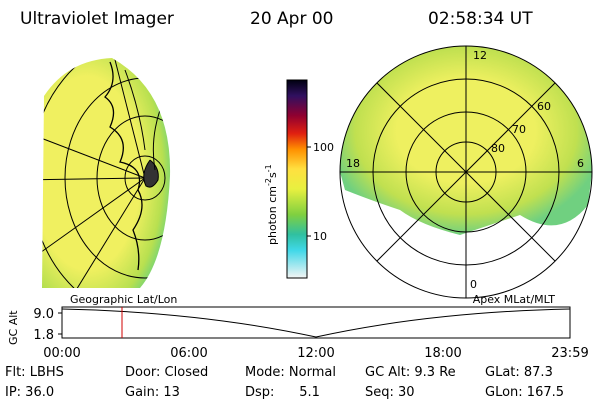 Image resolution: width=600 pixels, height=400 pixels. Describe the element at coordinates (524, 392) in the screenshot. I see `info-field: GLon: 167.5` at that location.